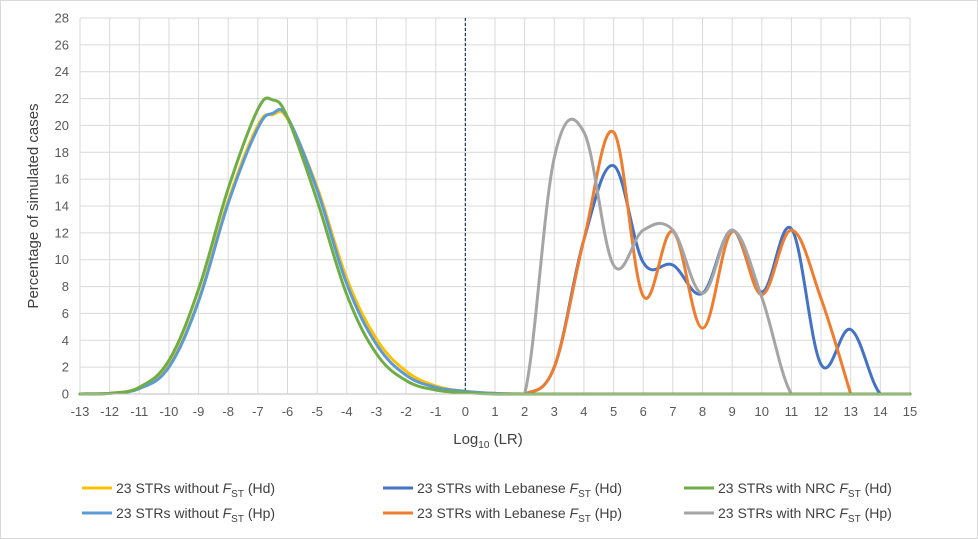 This screenshot has width=978, height=539. Describe the element at coordinates (65, 286) in the screenshot. I see `y-tick-label: 8` at that location.